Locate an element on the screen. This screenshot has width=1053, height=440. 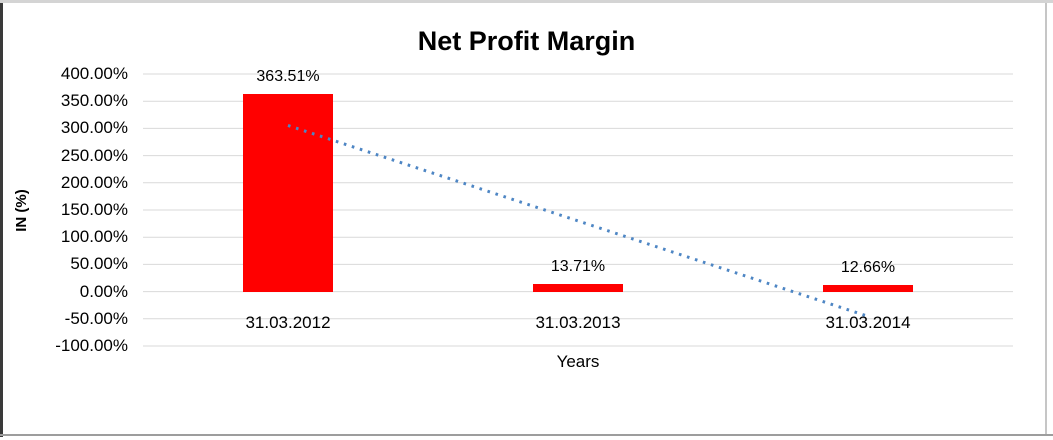
y-tick-label: 350.00% is located at coordinates (94, 101).